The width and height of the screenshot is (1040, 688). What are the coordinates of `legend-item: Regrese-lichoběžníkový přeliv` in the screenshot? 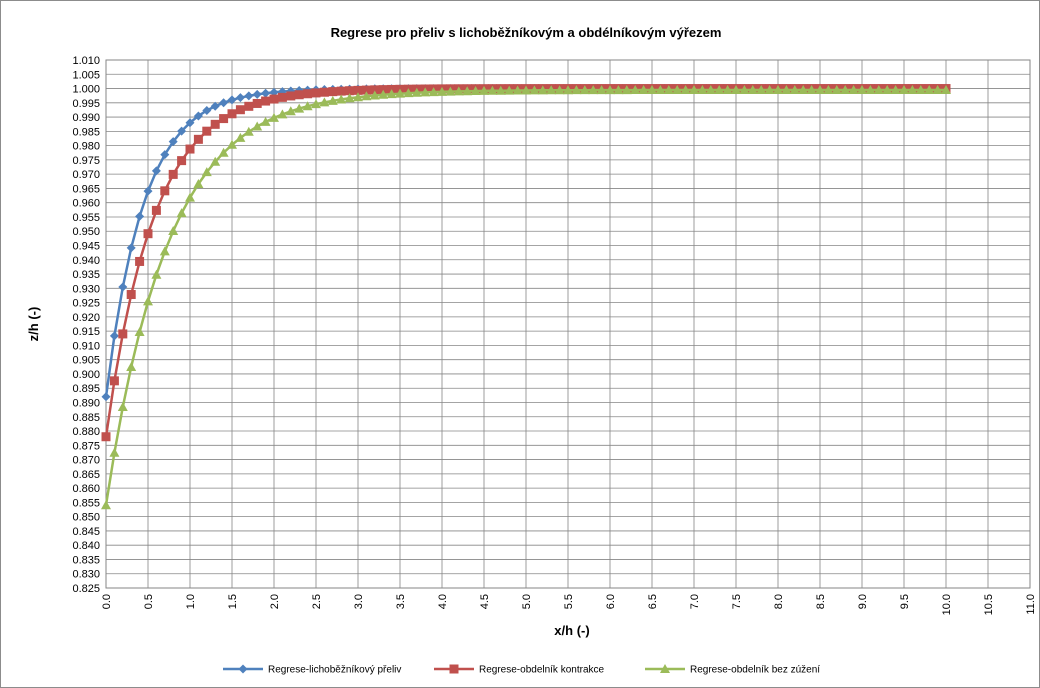 It's located at (312, 670).